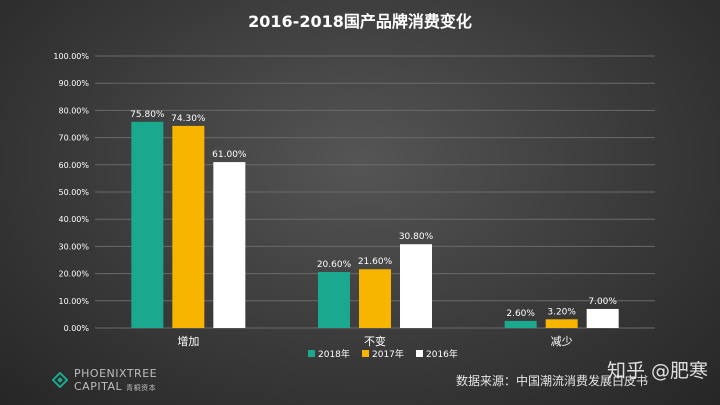 This screenshot has width=720, height=405. What do you see at coordinates (73, 274) in the screenshot?
I see `y-tick-label: 20.00%` at bounding box center [73, 274].